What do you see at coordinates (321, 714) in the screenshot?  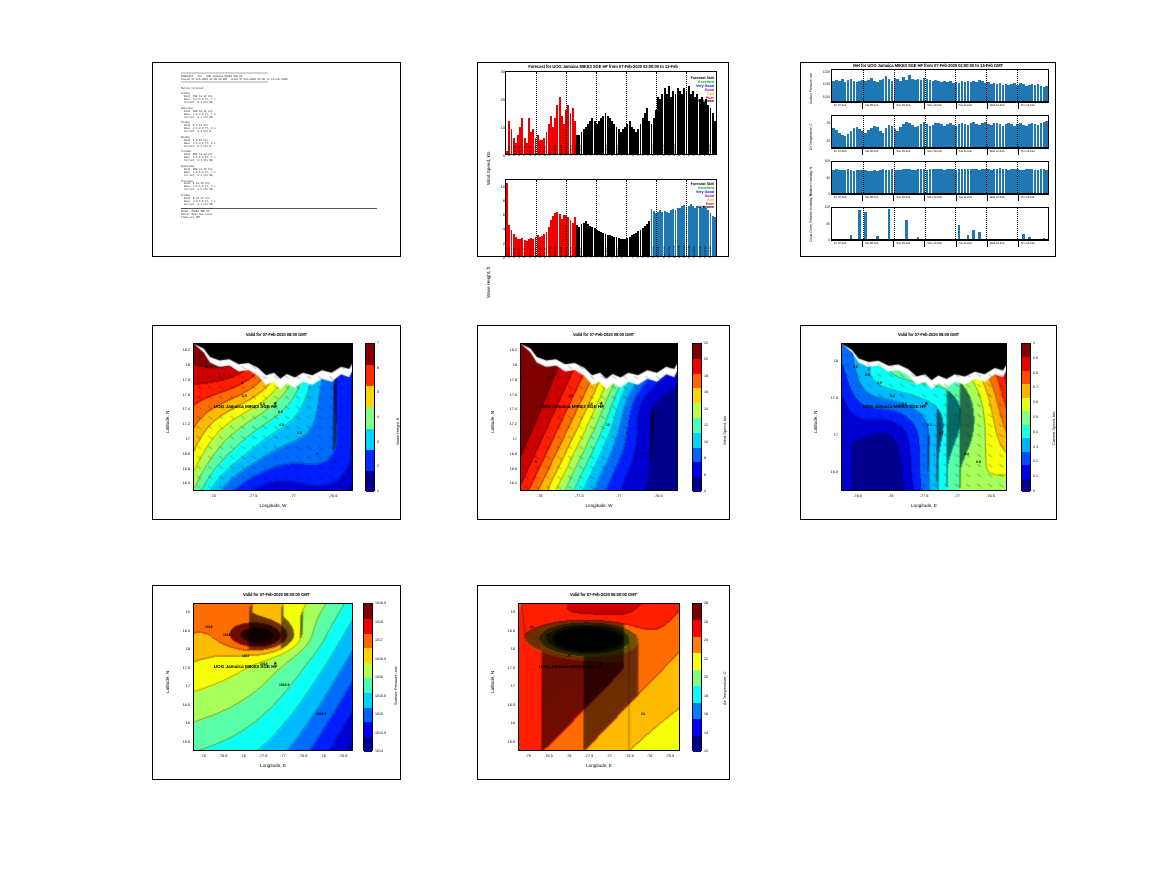 I see `contour-label: 1015.5` at bounding box center [321, 714].